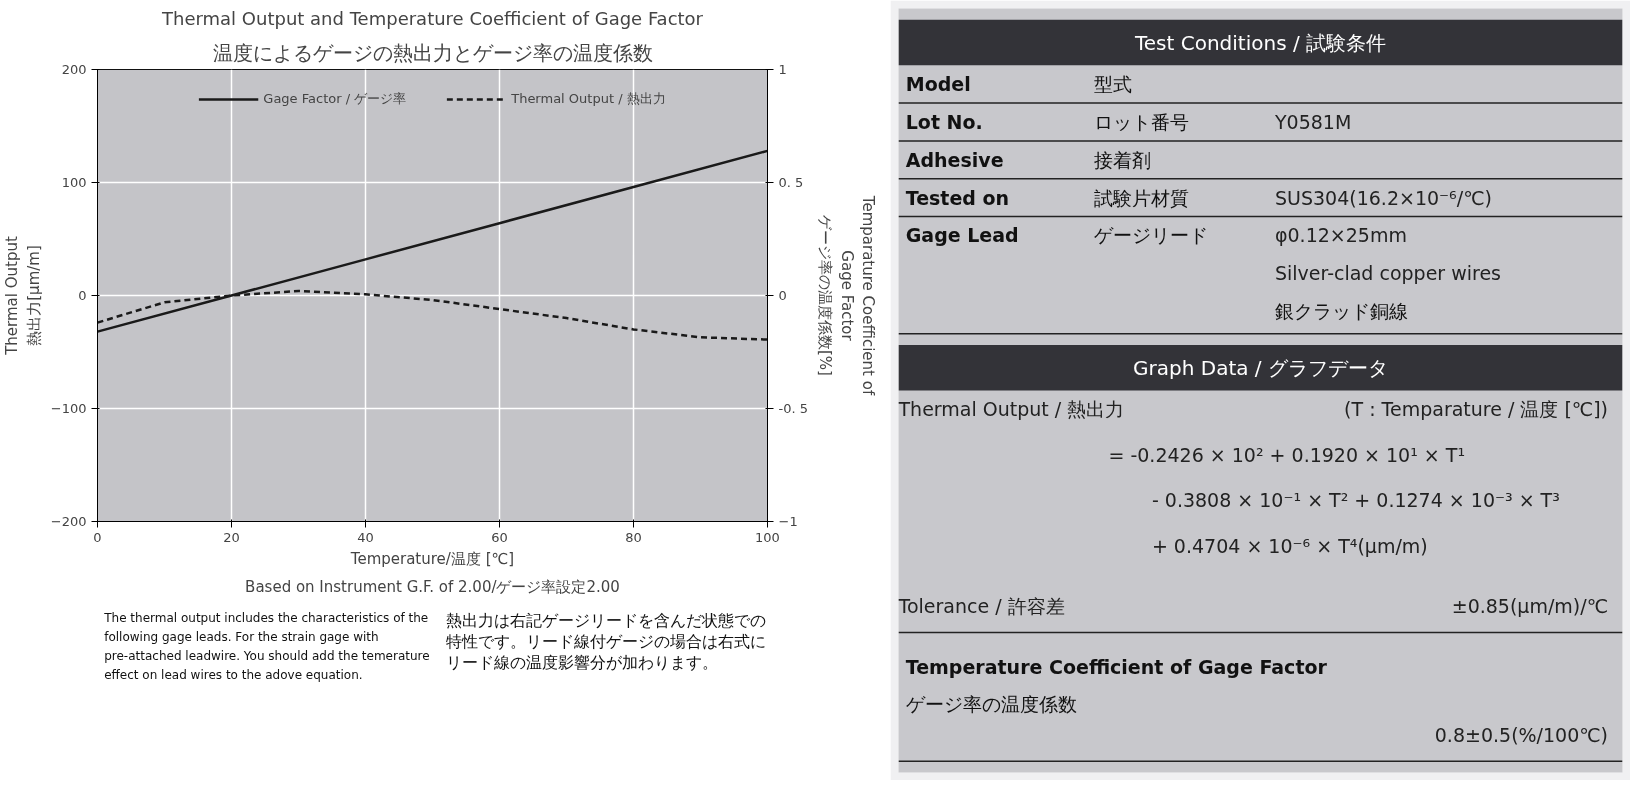 The width and height of the screenshot is (1639, 799). What do you see at coordinates (1011, 409) in the screenshot?
I see `text: Thermal Output / 熱出力` at bounding box center [1011, 409].